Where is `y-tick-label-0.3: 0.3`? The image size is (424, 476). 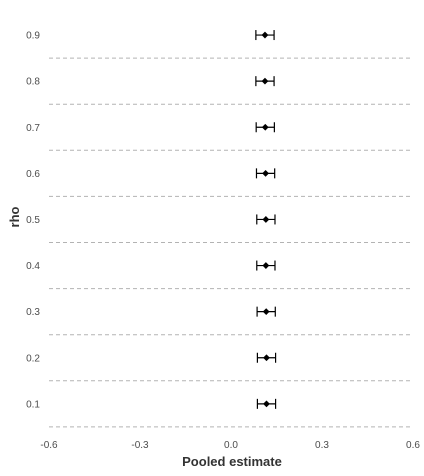
y-tick-label-0.3: 0.3 is located at coordinates (33, 312).